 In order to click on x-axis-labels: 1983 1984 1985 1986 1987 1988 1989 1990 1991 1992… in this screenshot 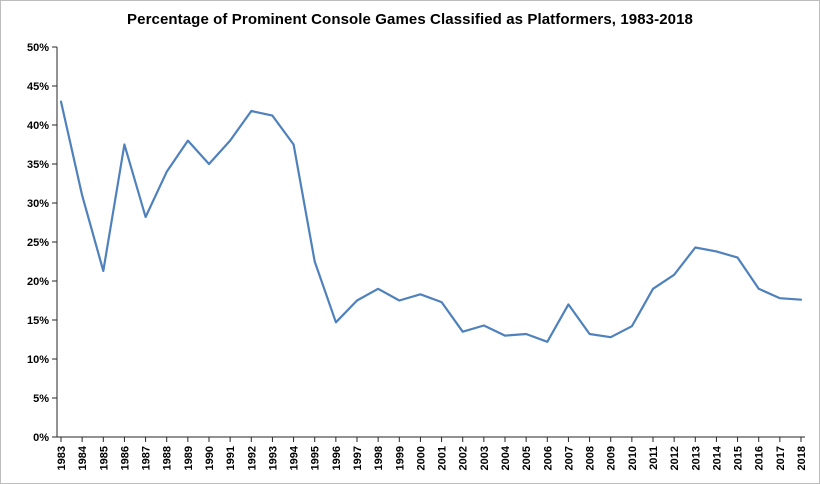, I will do `click(432, 457)`.